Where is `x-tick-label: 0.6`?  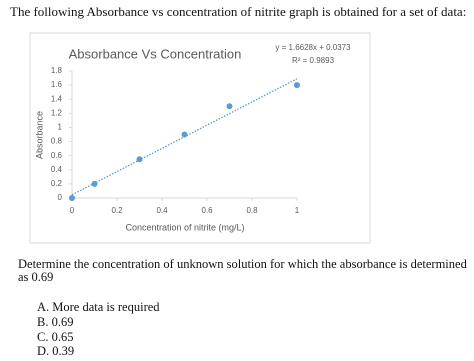 x-tick-label: 0.6 is located at coordinates (207, 210).